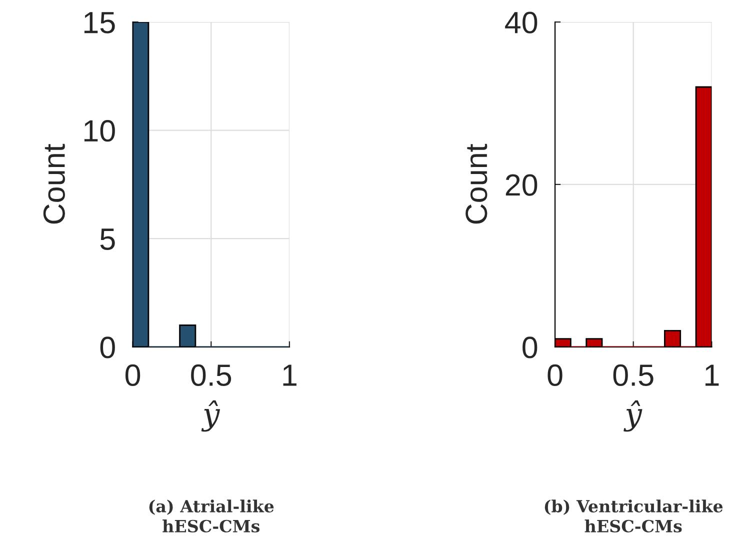 This screenshot has width=746, height=537. What do you see at coordinates (633, 516) in the screenshot?
I see `text: (b) Ventricular-like hESC-CMs` at bounding box center [633, 516].